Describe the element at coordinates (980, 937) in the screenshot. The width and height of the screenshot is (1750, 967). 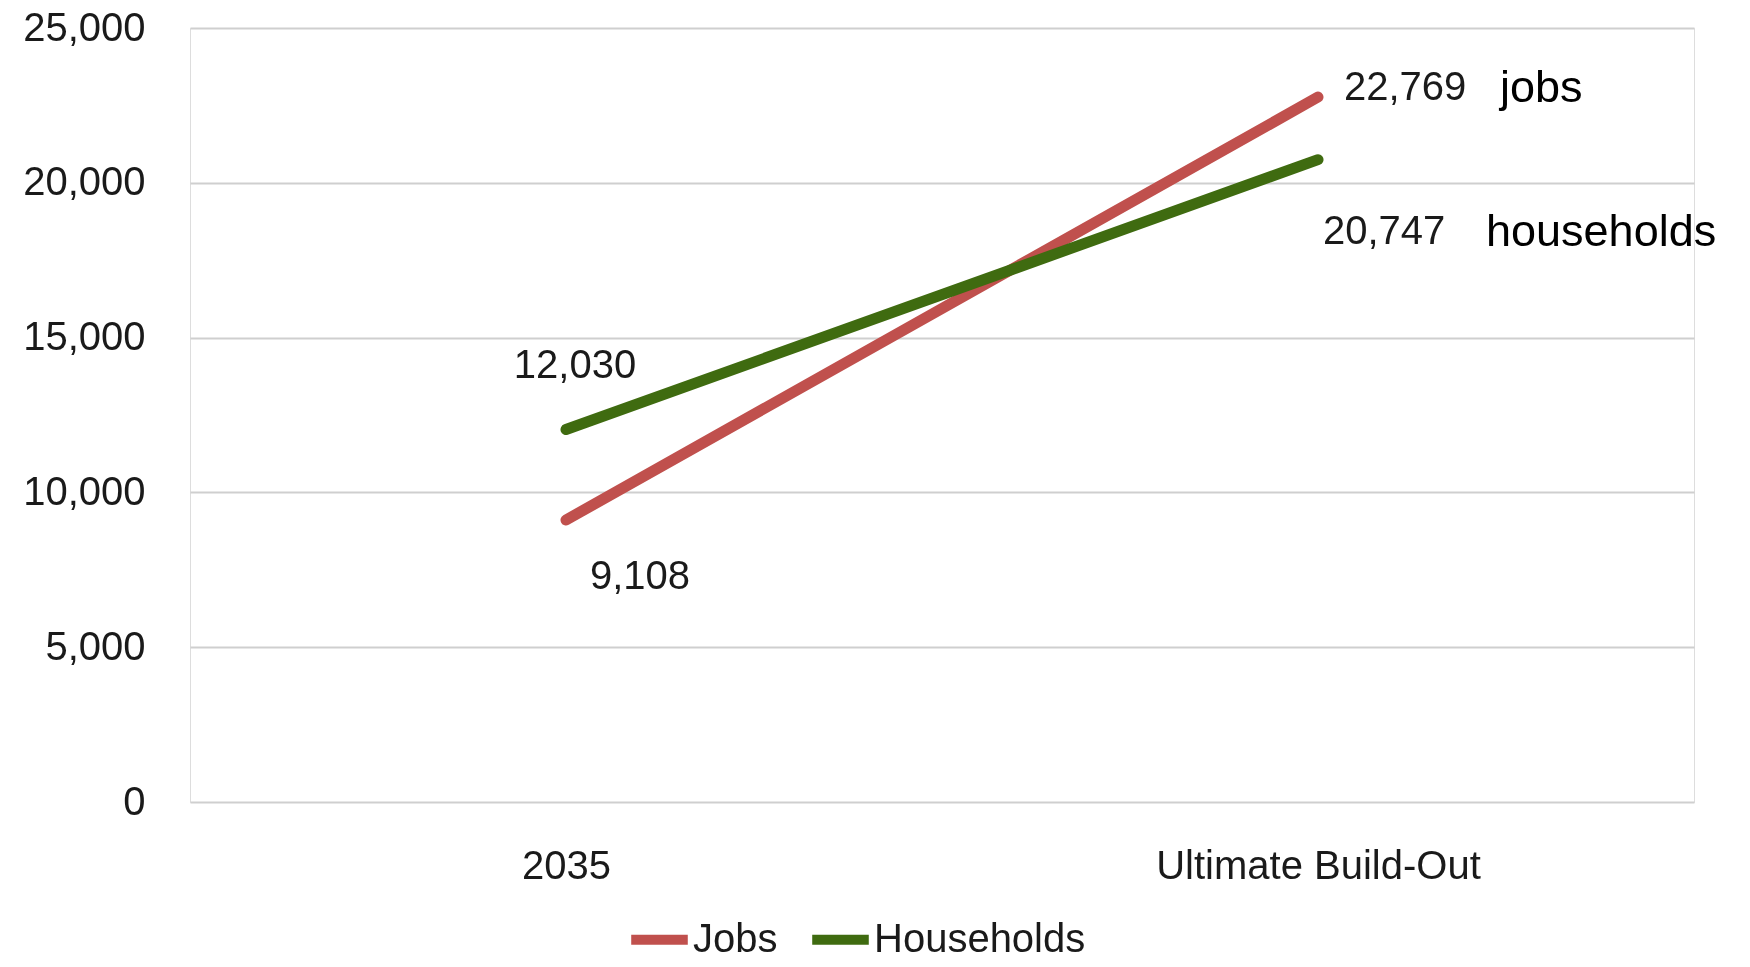
I see `legend-label: Households` at that location.